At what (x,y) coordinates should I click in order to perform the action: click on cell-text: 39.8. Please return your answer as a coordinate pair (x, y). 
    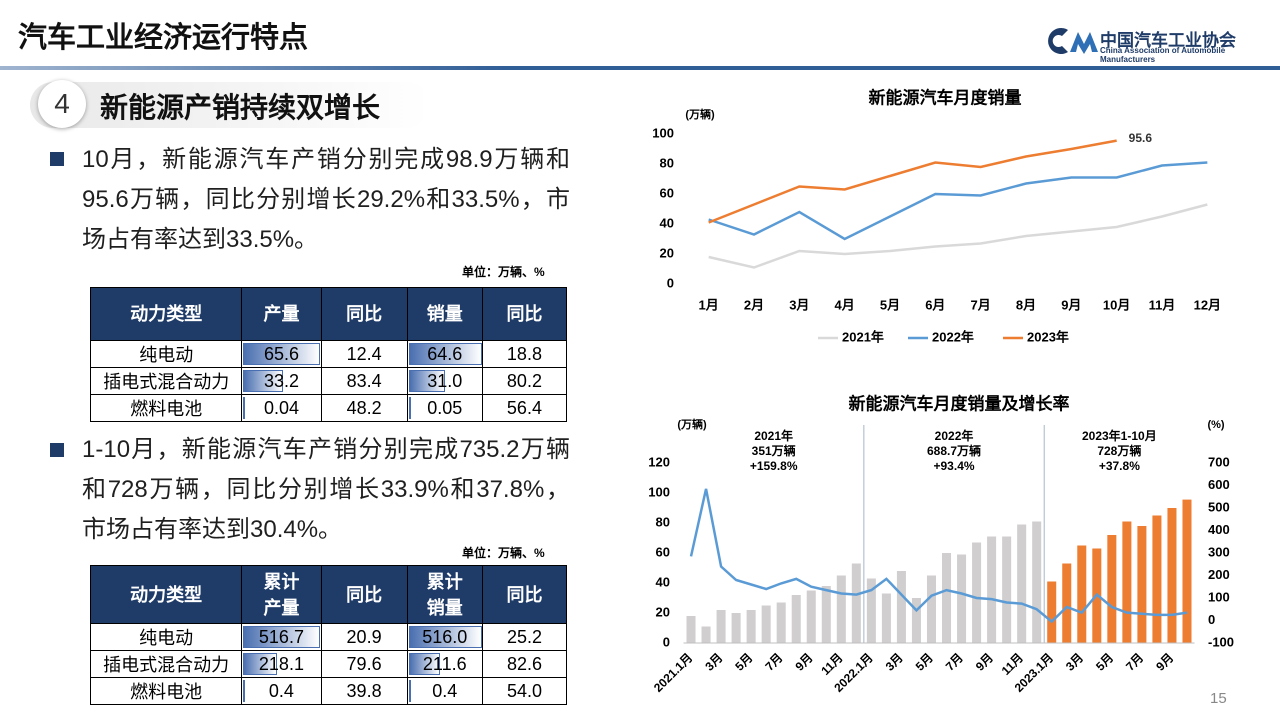
    Looking at the image, I should click on (364, 690).